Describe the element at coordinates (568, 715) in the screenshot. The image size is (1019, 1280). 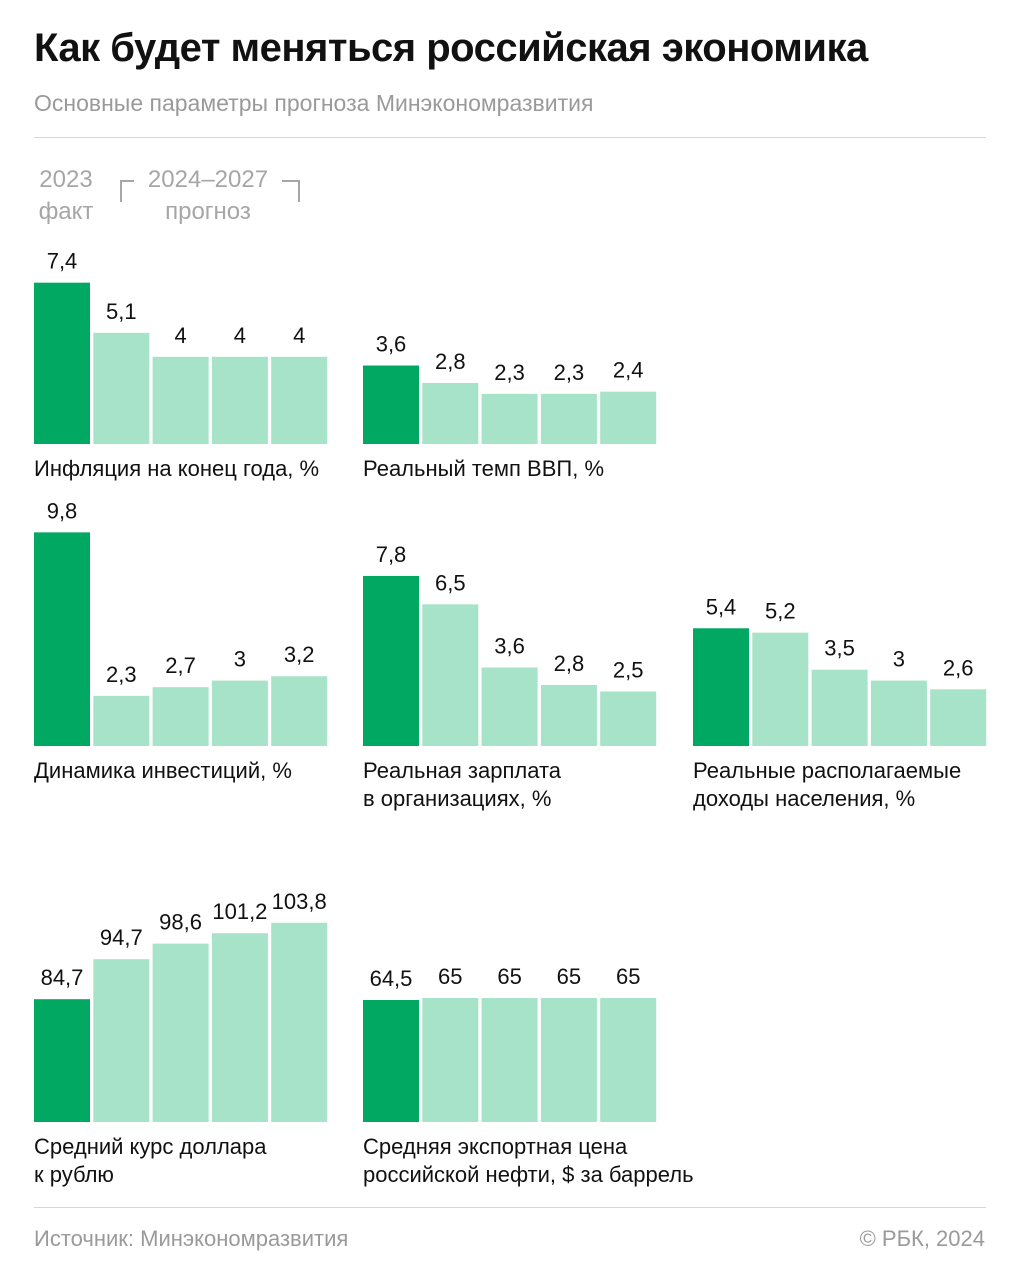
I see `bar-wages-2026` at that location.